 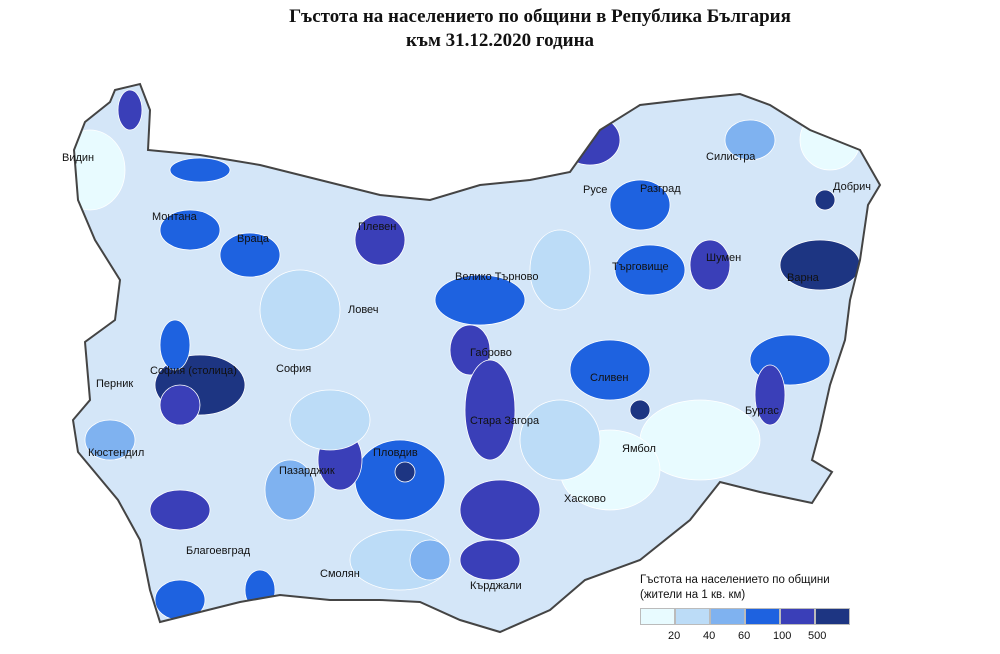 I want to click on city-label: Пловдив, so click(x=395, y=453).